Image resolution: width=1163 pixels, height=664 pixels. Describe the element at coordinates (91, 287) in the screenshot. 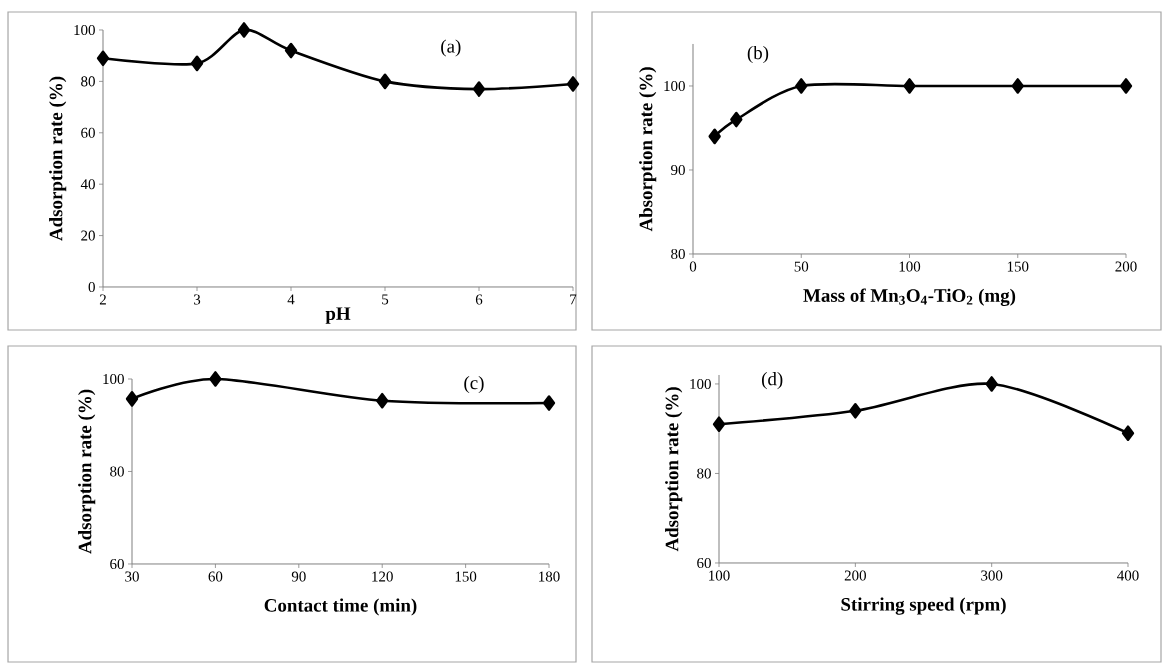

I see `y-tick-label: 0` at that location.